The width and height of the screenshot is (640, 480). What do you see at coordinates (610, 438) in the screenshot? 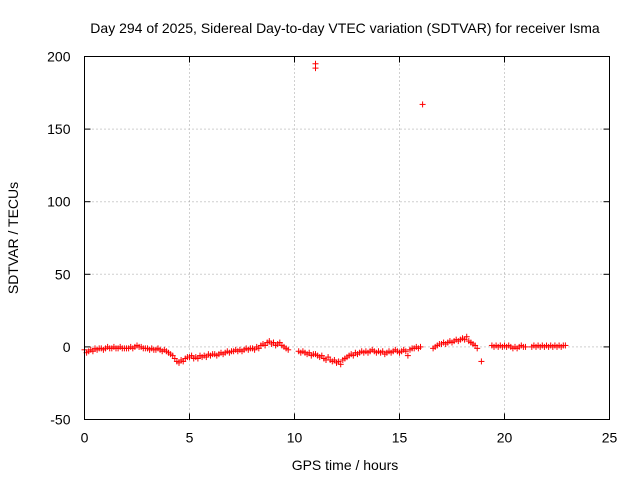
I see `x-tick-label: 25` at bounding box center [610, 438].